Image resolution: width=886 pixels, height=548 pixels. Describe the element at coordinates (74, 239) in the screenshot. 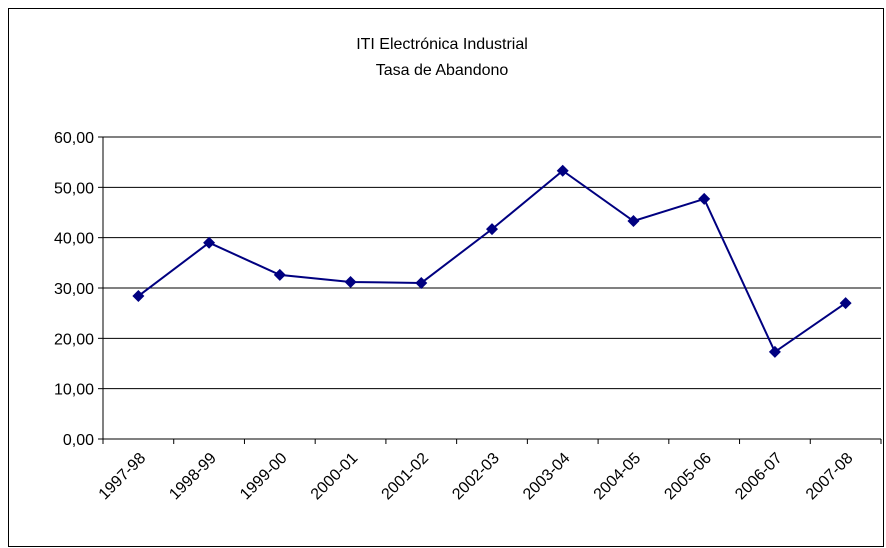

I see `y-tick-label: 40,00` at that location.